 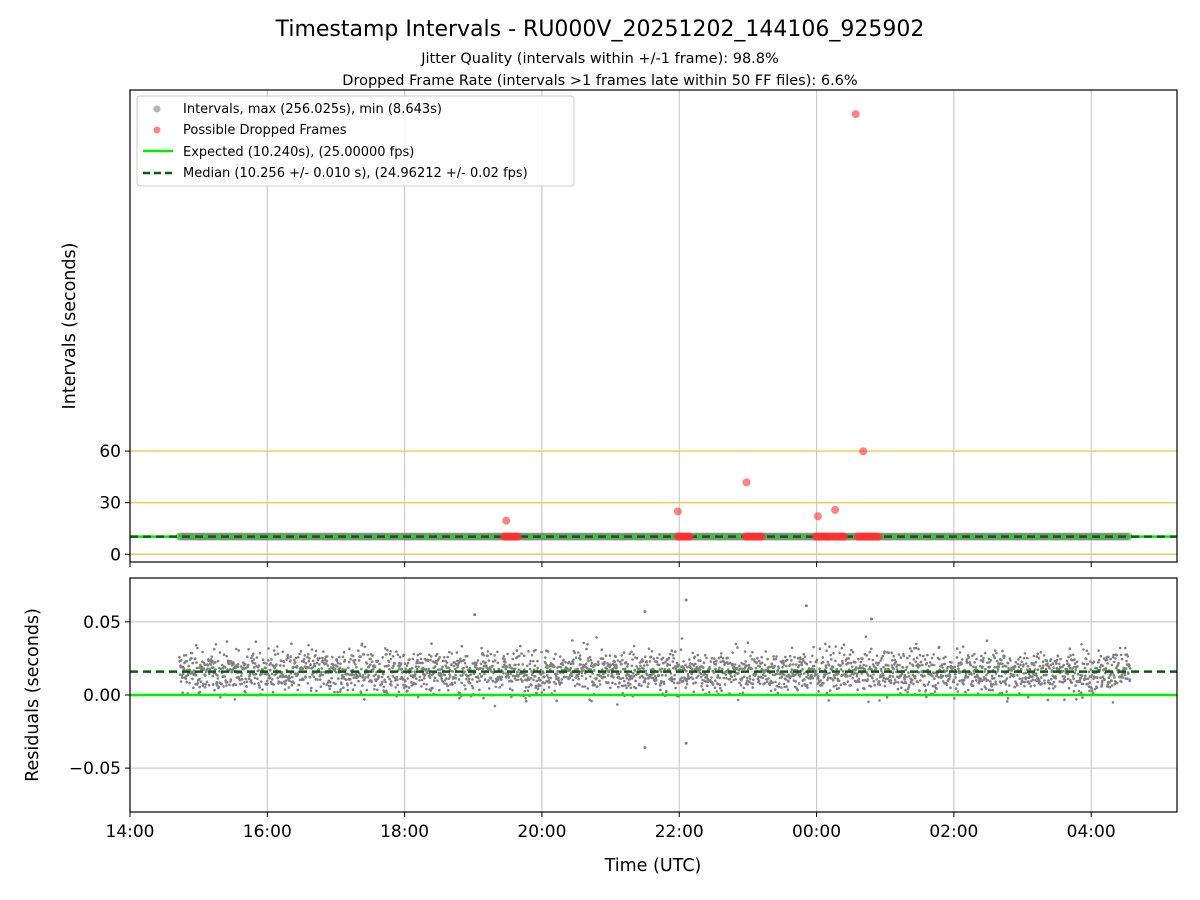 I want to click on bottom-y-tick-label: 0.00, so click(x=102, y=696).